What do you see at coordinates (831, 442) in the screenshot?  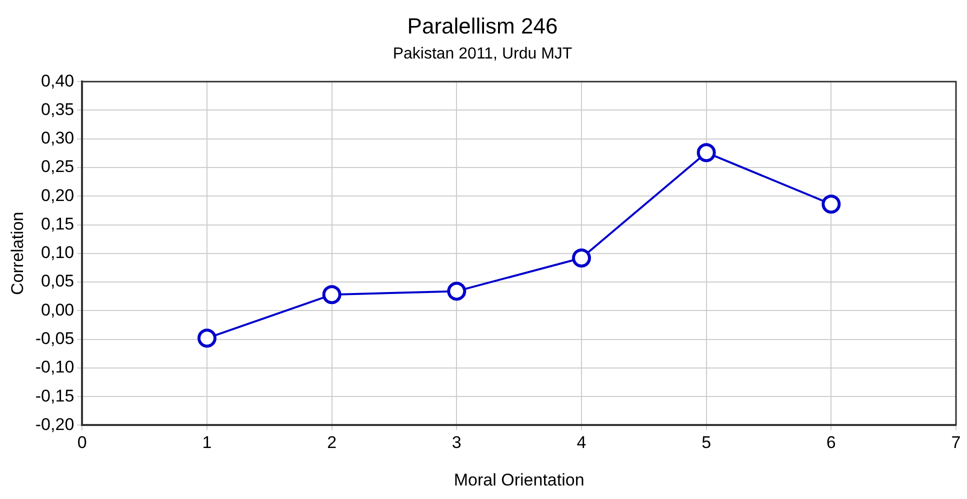 I see `x-tick-label: 6` at bounding box center [831, 442].